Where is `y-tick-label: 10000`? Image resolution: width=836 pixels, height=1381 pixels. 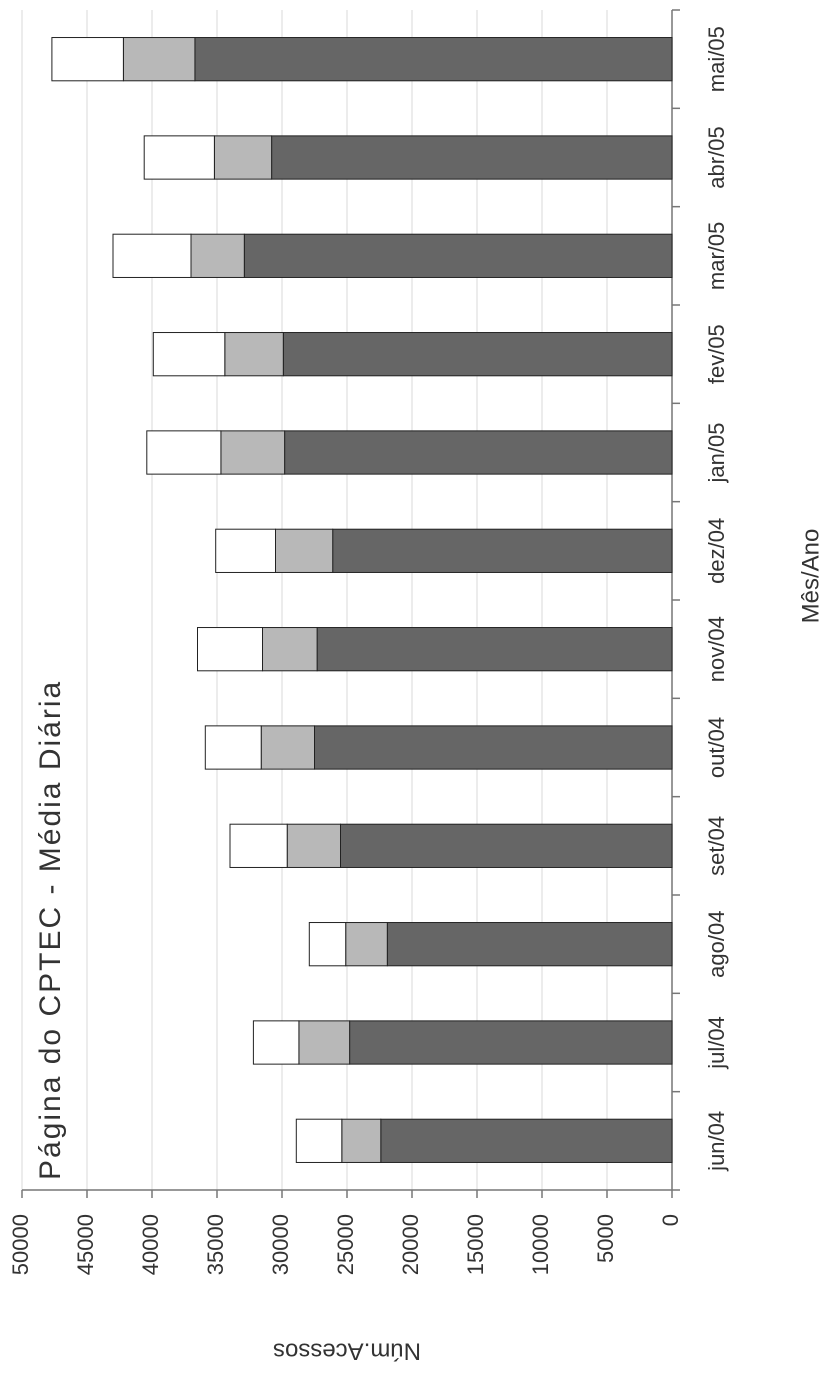 y-tick-label: 10000 is located at coordinates (540, 1244).